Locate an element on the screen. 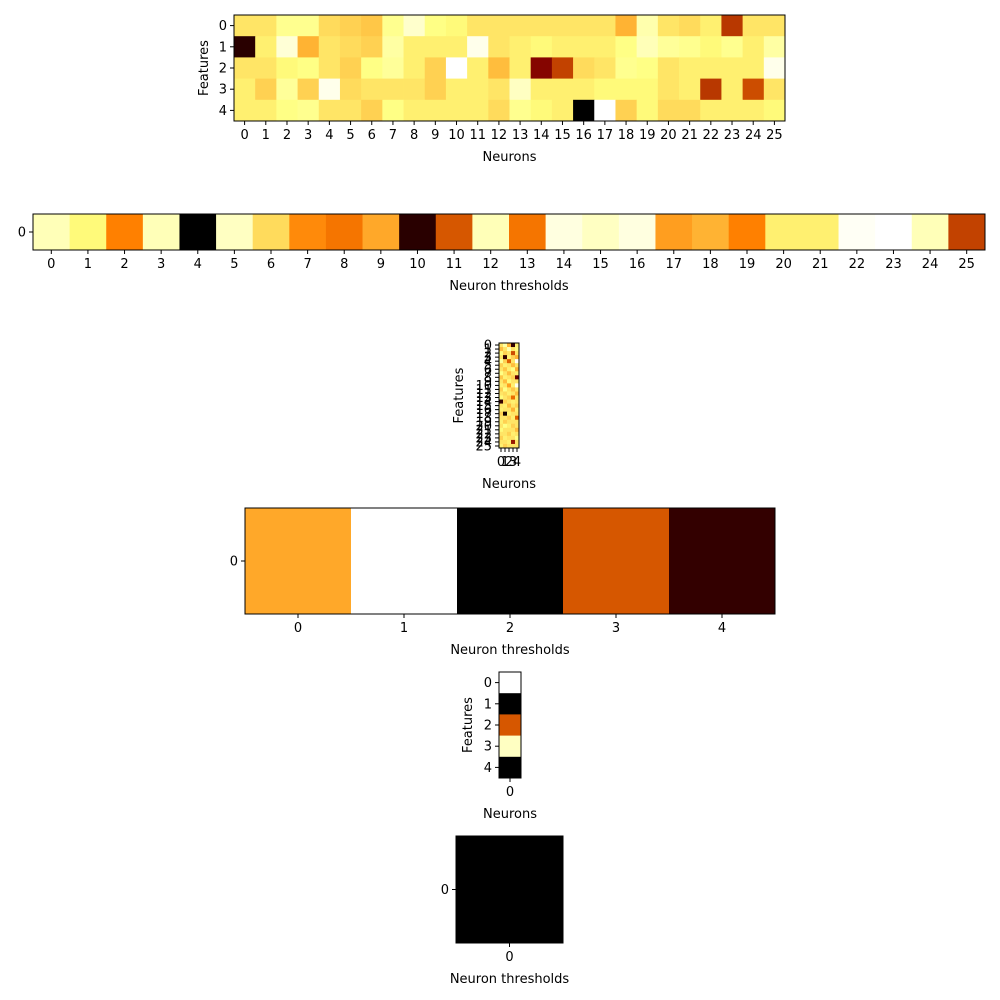 This screenshot has width=1000, height=1000. y-tick-label: 9 is located at coordinates (488, 382).